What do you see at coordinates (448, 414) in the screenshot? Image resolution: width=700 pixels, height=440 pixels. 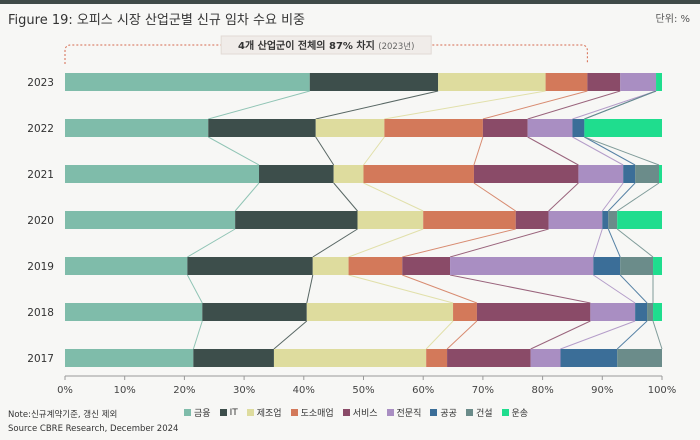 I see `legend-label: 공공` at bounding box center [448, 414].